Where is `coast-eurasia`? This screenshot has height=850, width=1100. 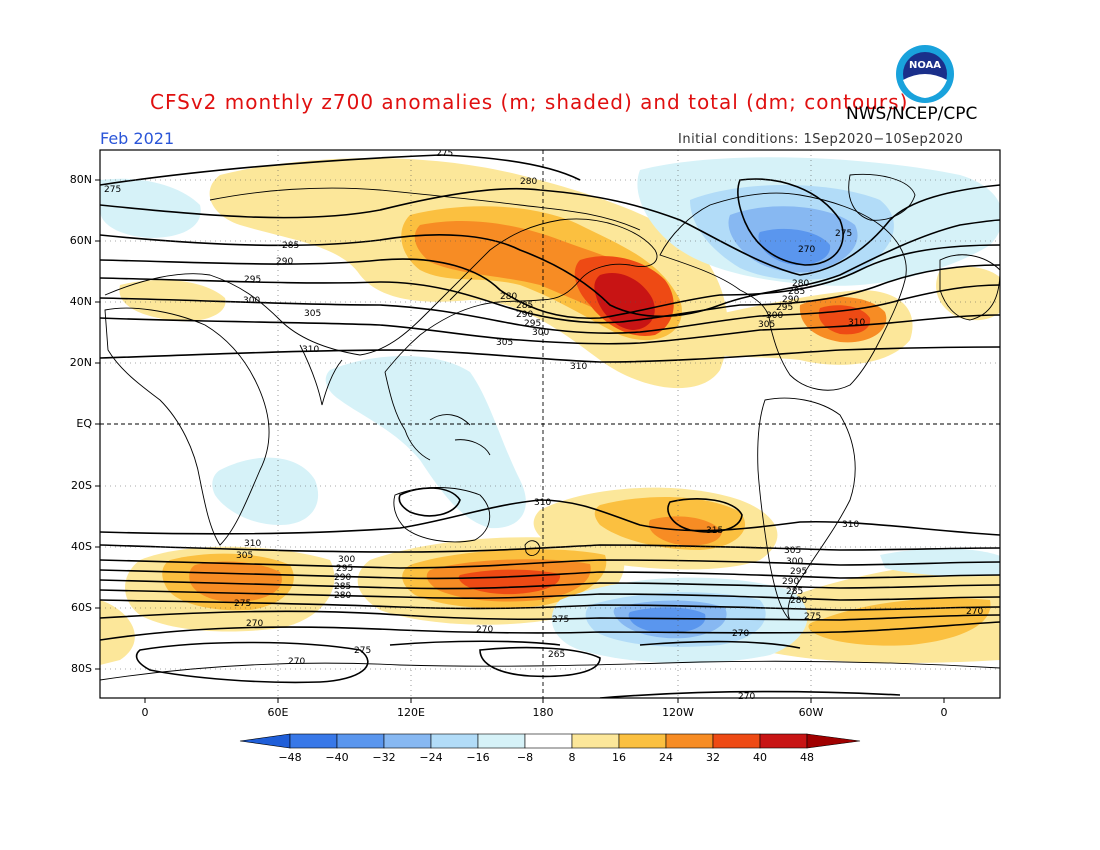
coast-eurasia is located at coordinates (381, 295).